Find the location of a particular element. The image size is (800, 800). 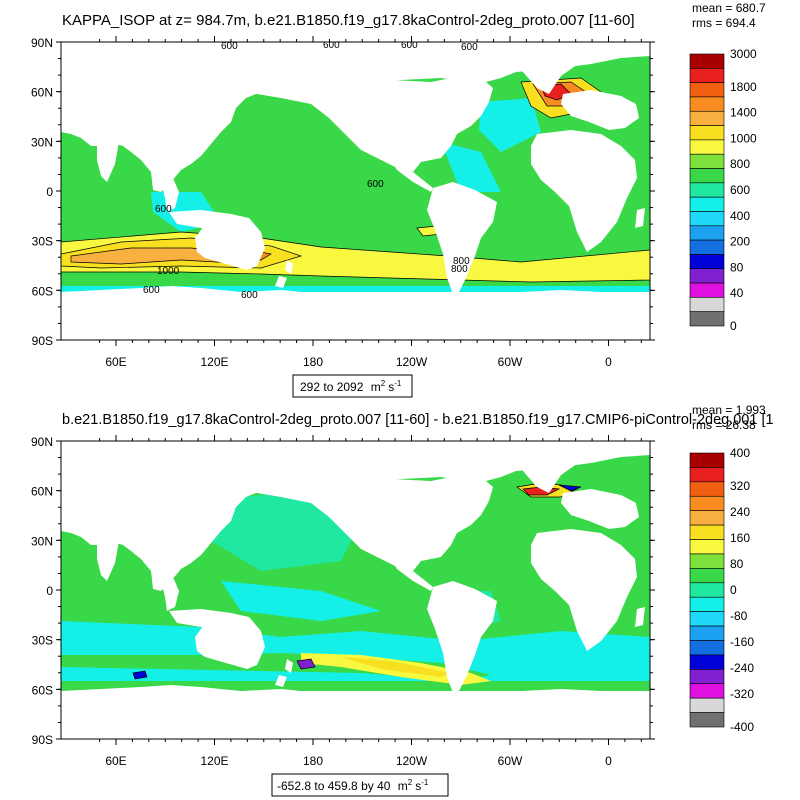

lon-tick-label: 60W is located at coordinates (510, 362).